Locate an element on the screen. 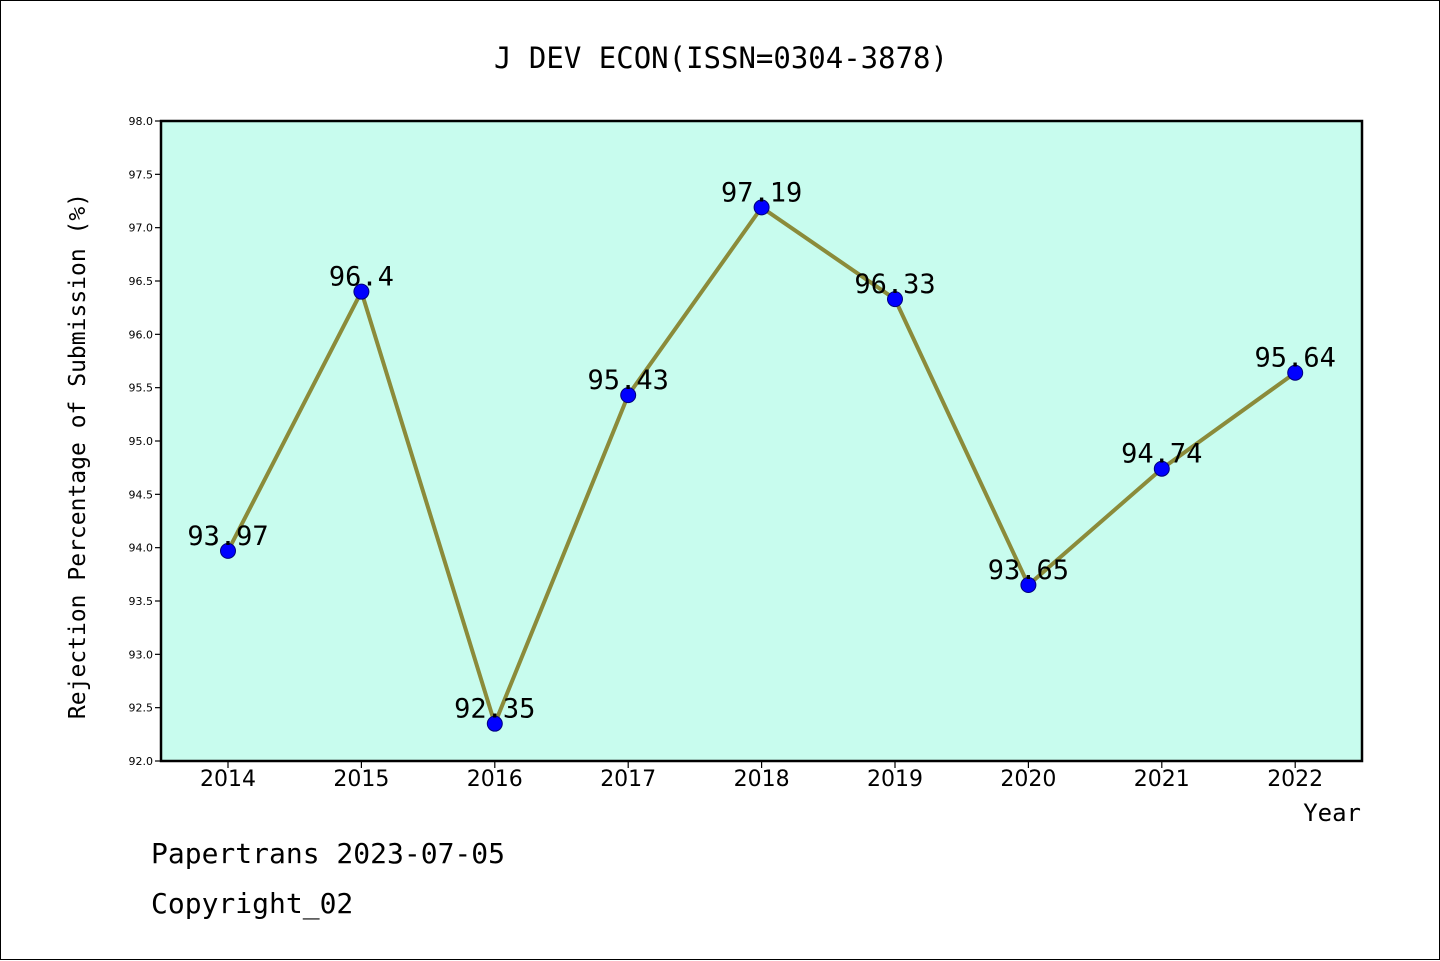 This screenshot has width=1440, height=961. x-tick-label: 2017 is located at coordinates (628, 779).